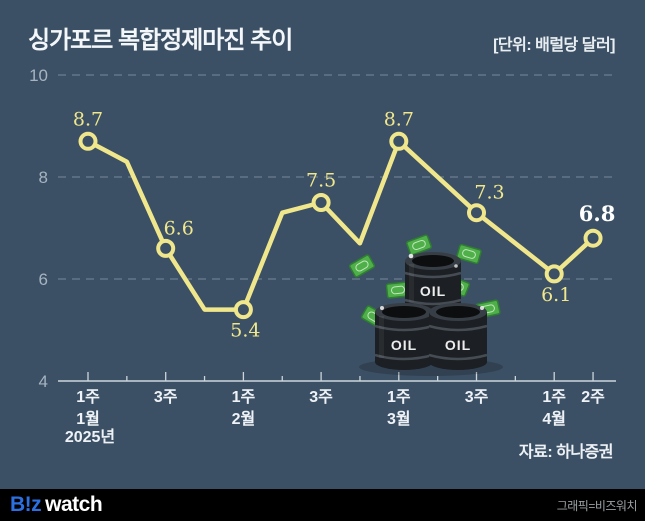  I want to click on data-point-label: 6.8, so click(597, 213).